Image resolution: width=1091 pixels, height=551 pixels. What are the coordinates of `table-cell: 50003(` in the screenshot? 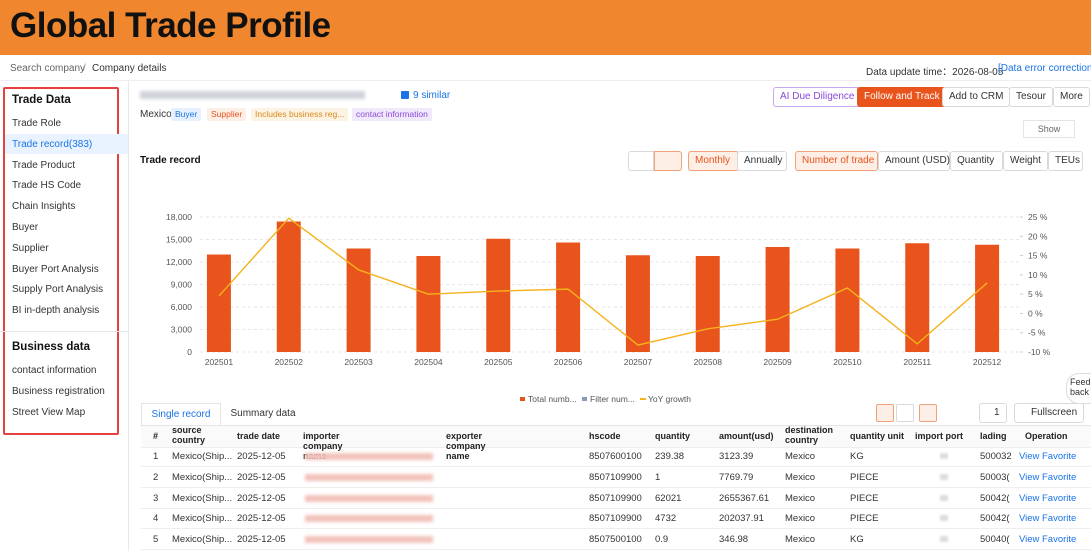 It's located at (995, 477).